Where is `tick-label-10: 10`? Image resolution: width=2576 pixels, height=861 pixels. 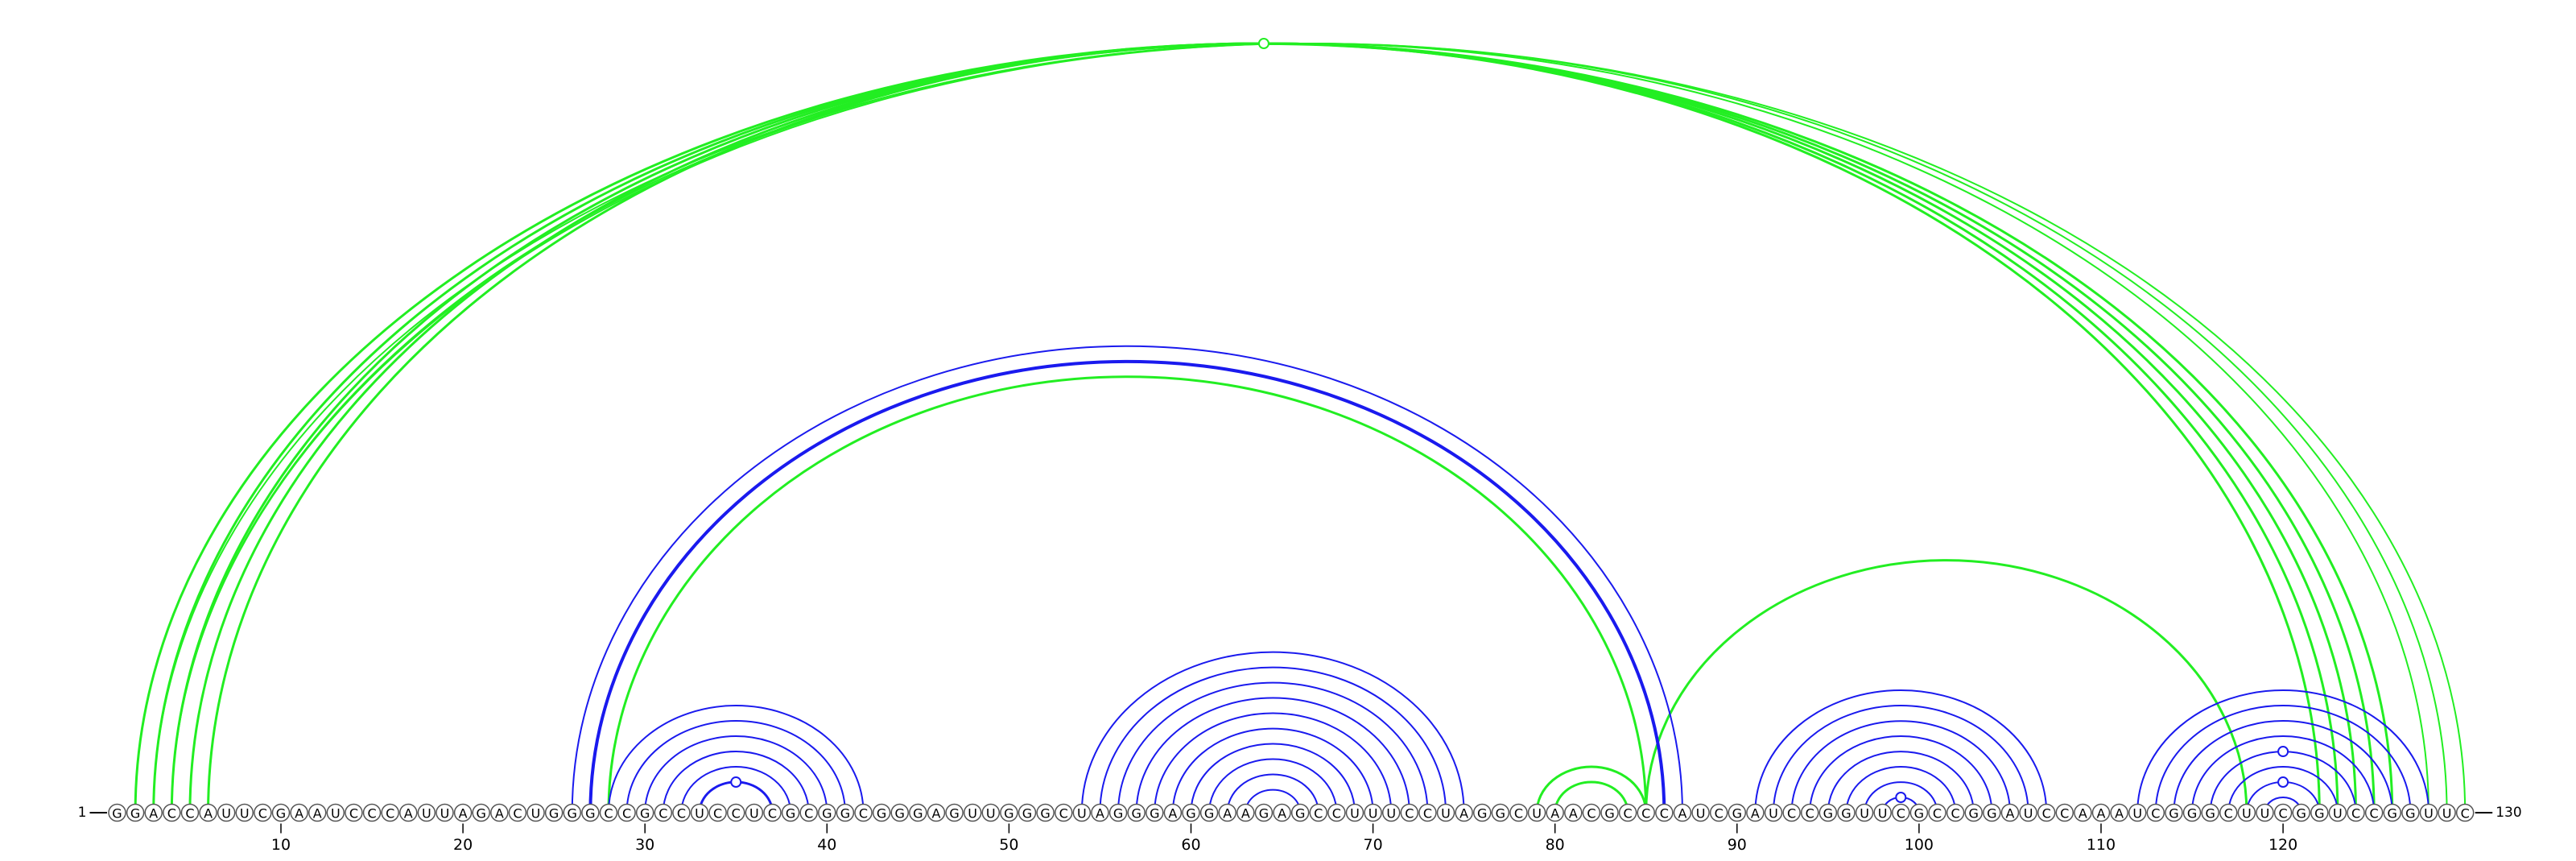
tick-label-10: 10 is located at coordinates (281, 845).